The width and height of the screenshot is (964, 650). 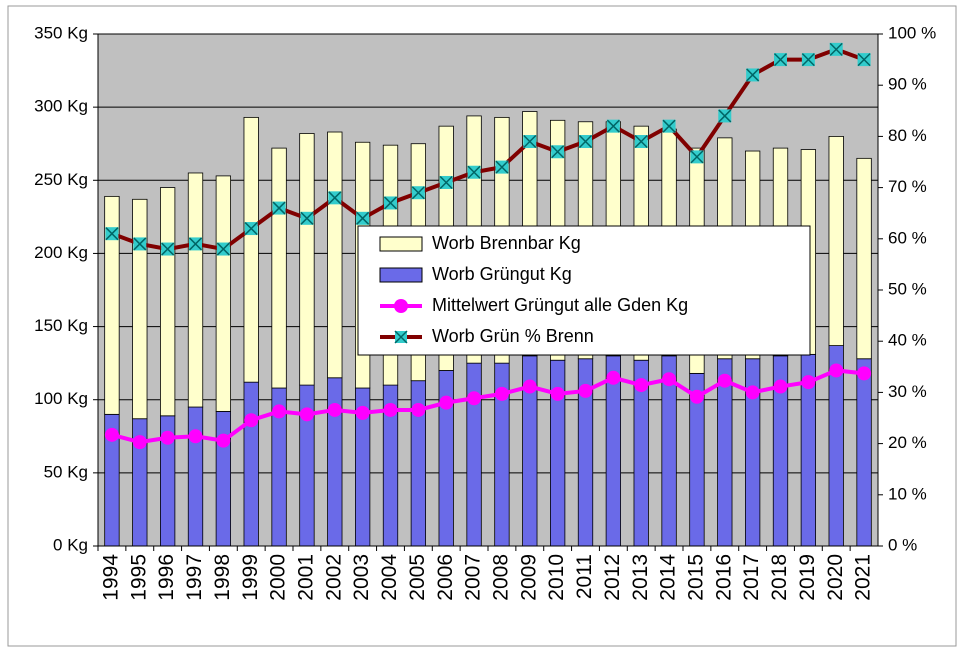 What do you see at coordinates (488, 406) in the screenshot?
I see `line` at bounding box center [488, 406].